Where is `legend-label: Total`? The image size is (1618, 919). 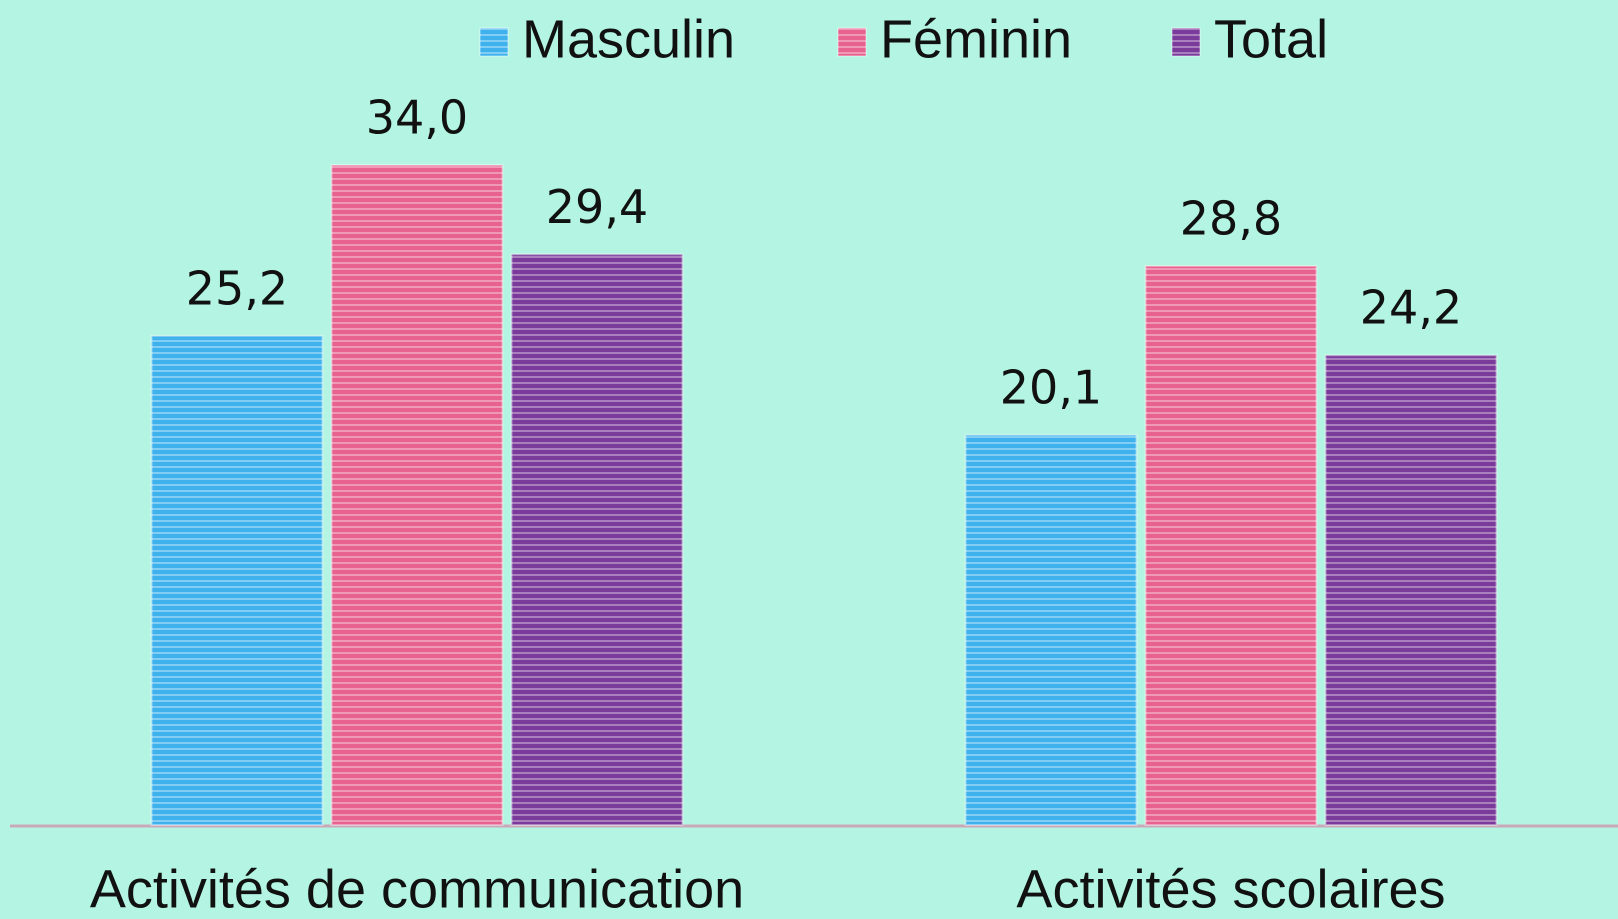
legend-label: Total is located at coordinates (1271, 39).